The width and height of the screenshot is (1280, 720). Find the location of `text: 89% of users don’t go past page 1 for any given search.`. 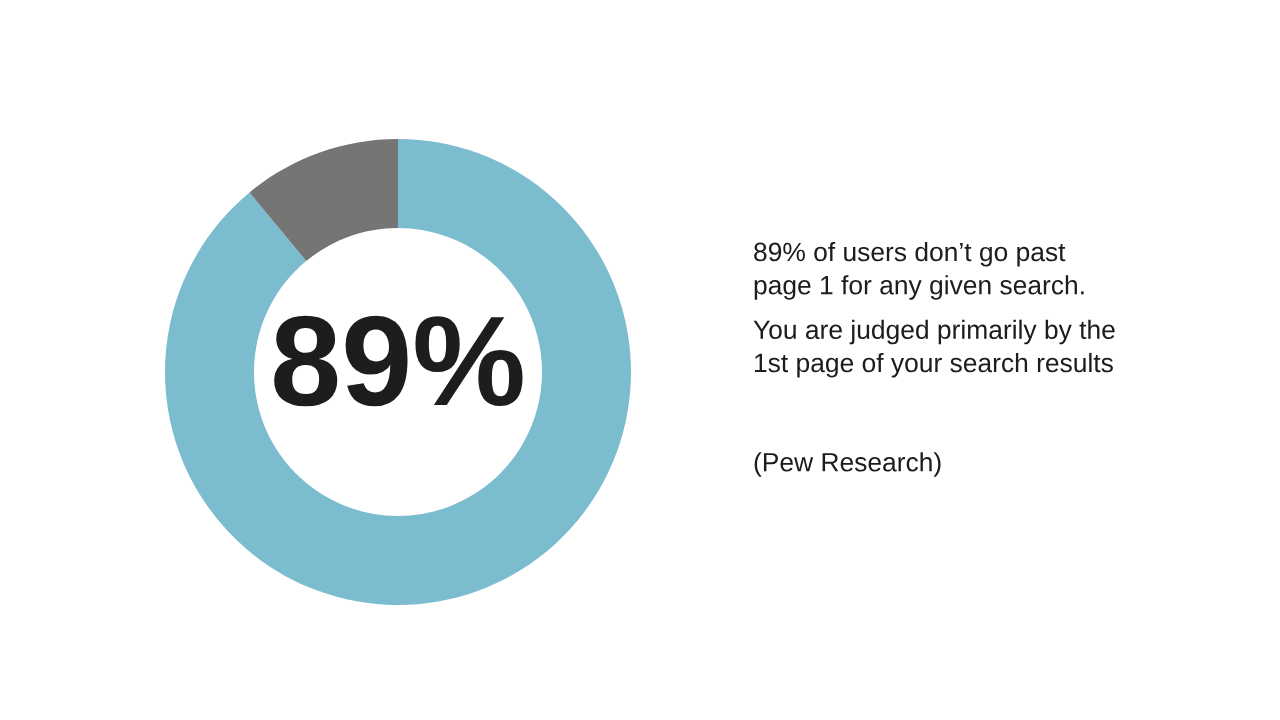

text: 89% of users don’t go past page 1 for any given search. is located at coordinates (919, 270).